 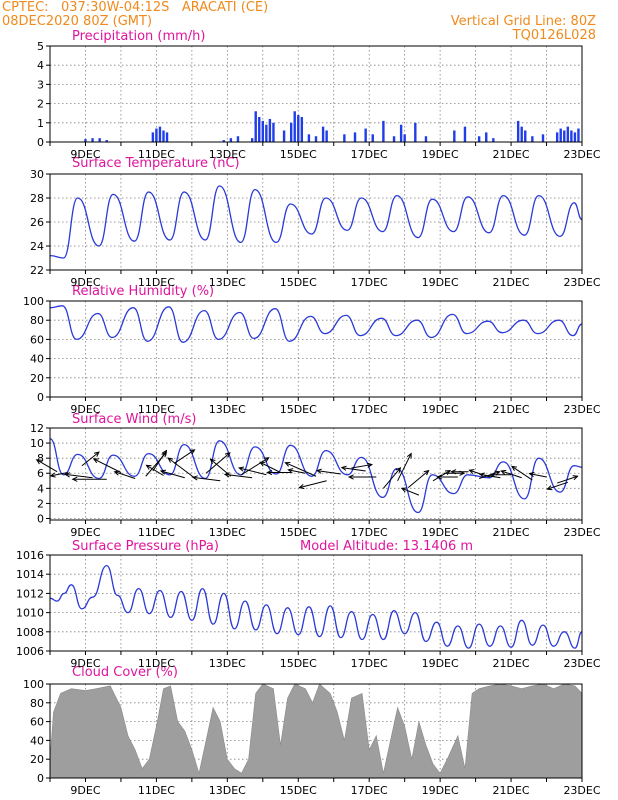 What do you see at coordinates (37, 378) in the screenshot?
I see `y-tick-label: 20` at bounding box center [37, 378].